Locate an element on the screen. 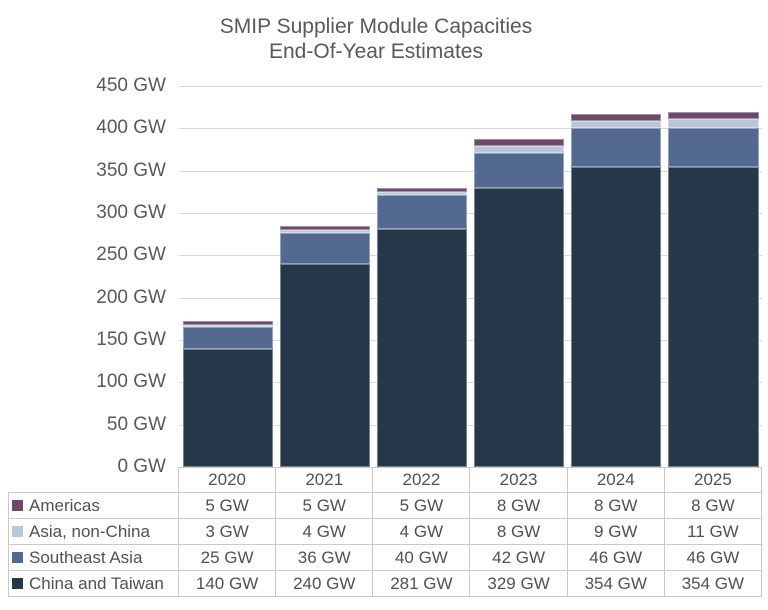 The width and height of the screenshot is (768, 610). table-value-americas-2024: 8 GW is located at coordinates (616, 506).